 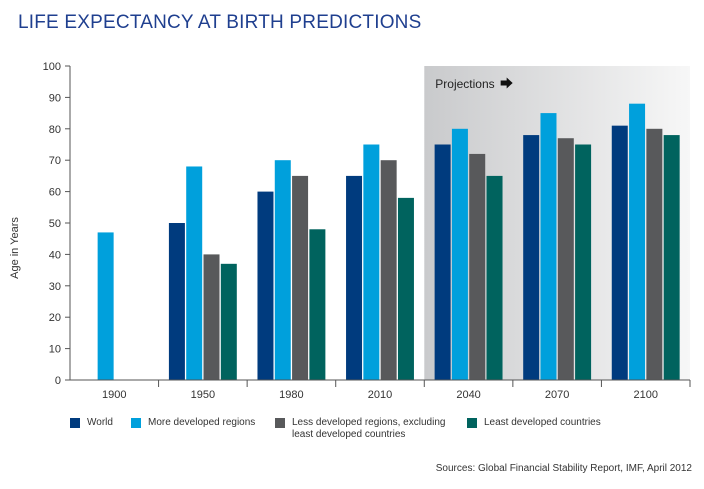 What do you see at coordinates (371, 262) in the screenshot?
I see `bar-more-developed-regions-2010` at bounding box center [371, 262].